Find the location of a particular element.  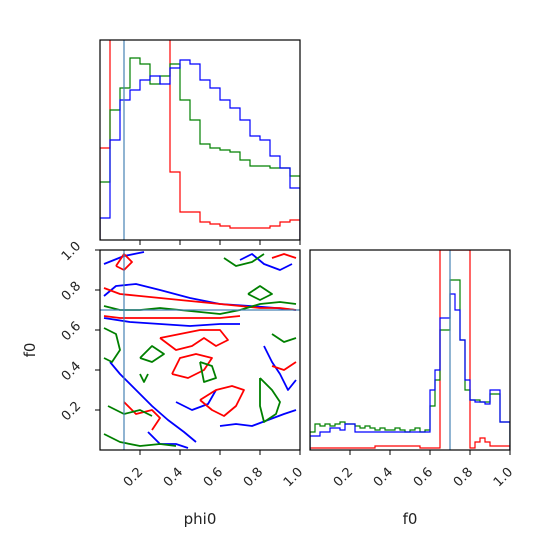

phi0-xtick-label-1: 0.4 is located at coordinates (173, 477).